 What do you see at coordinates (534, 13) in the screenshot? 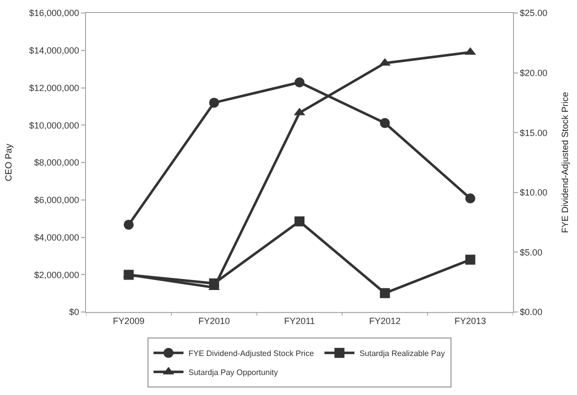
I see `y2-tick-label: $25.00` at bounding box center [534, 13].